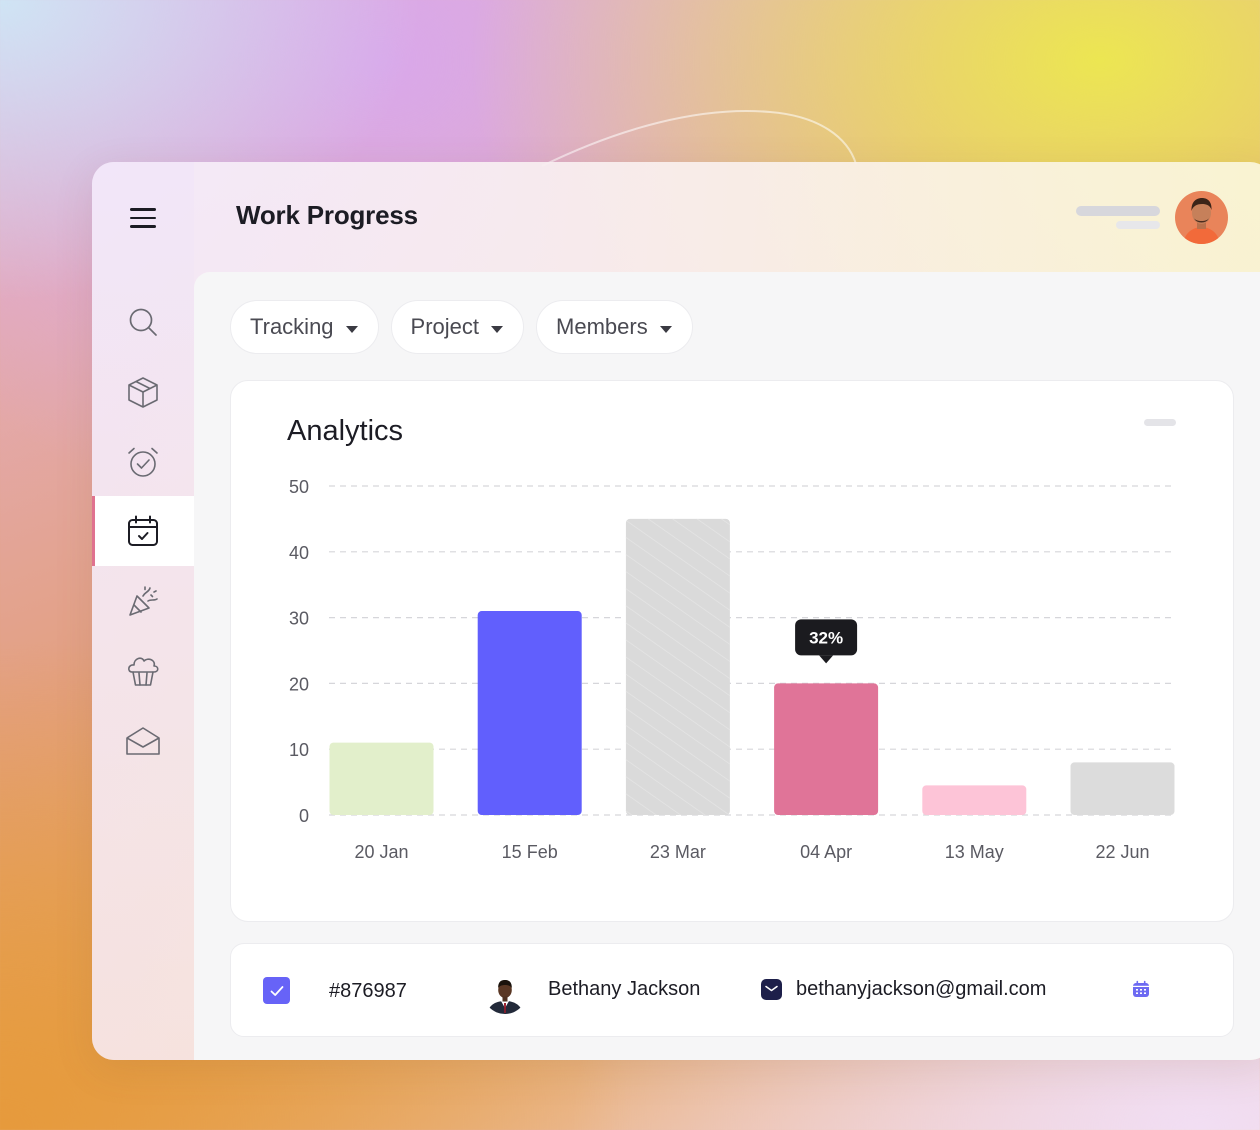 The height and width of the screenshot is (1130, 1260). Describe the element at coordinates (624, 989) in the screenshot. I see `person-name: Bethany Jackson` at that location.